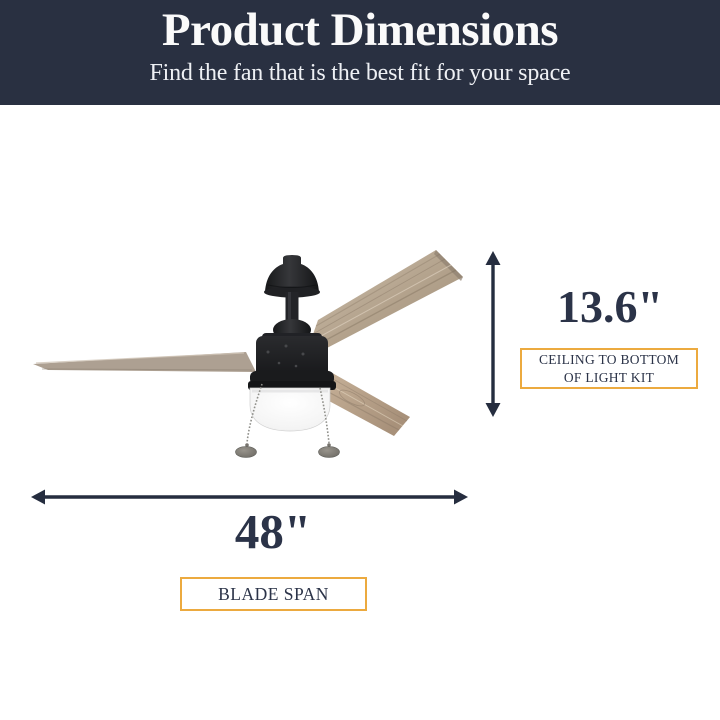 The image size is (720, 720). What do you see at coordinates (493, 410) in the screenshot?
I see `arrow-down-icon` at bounding box center [493, 410].